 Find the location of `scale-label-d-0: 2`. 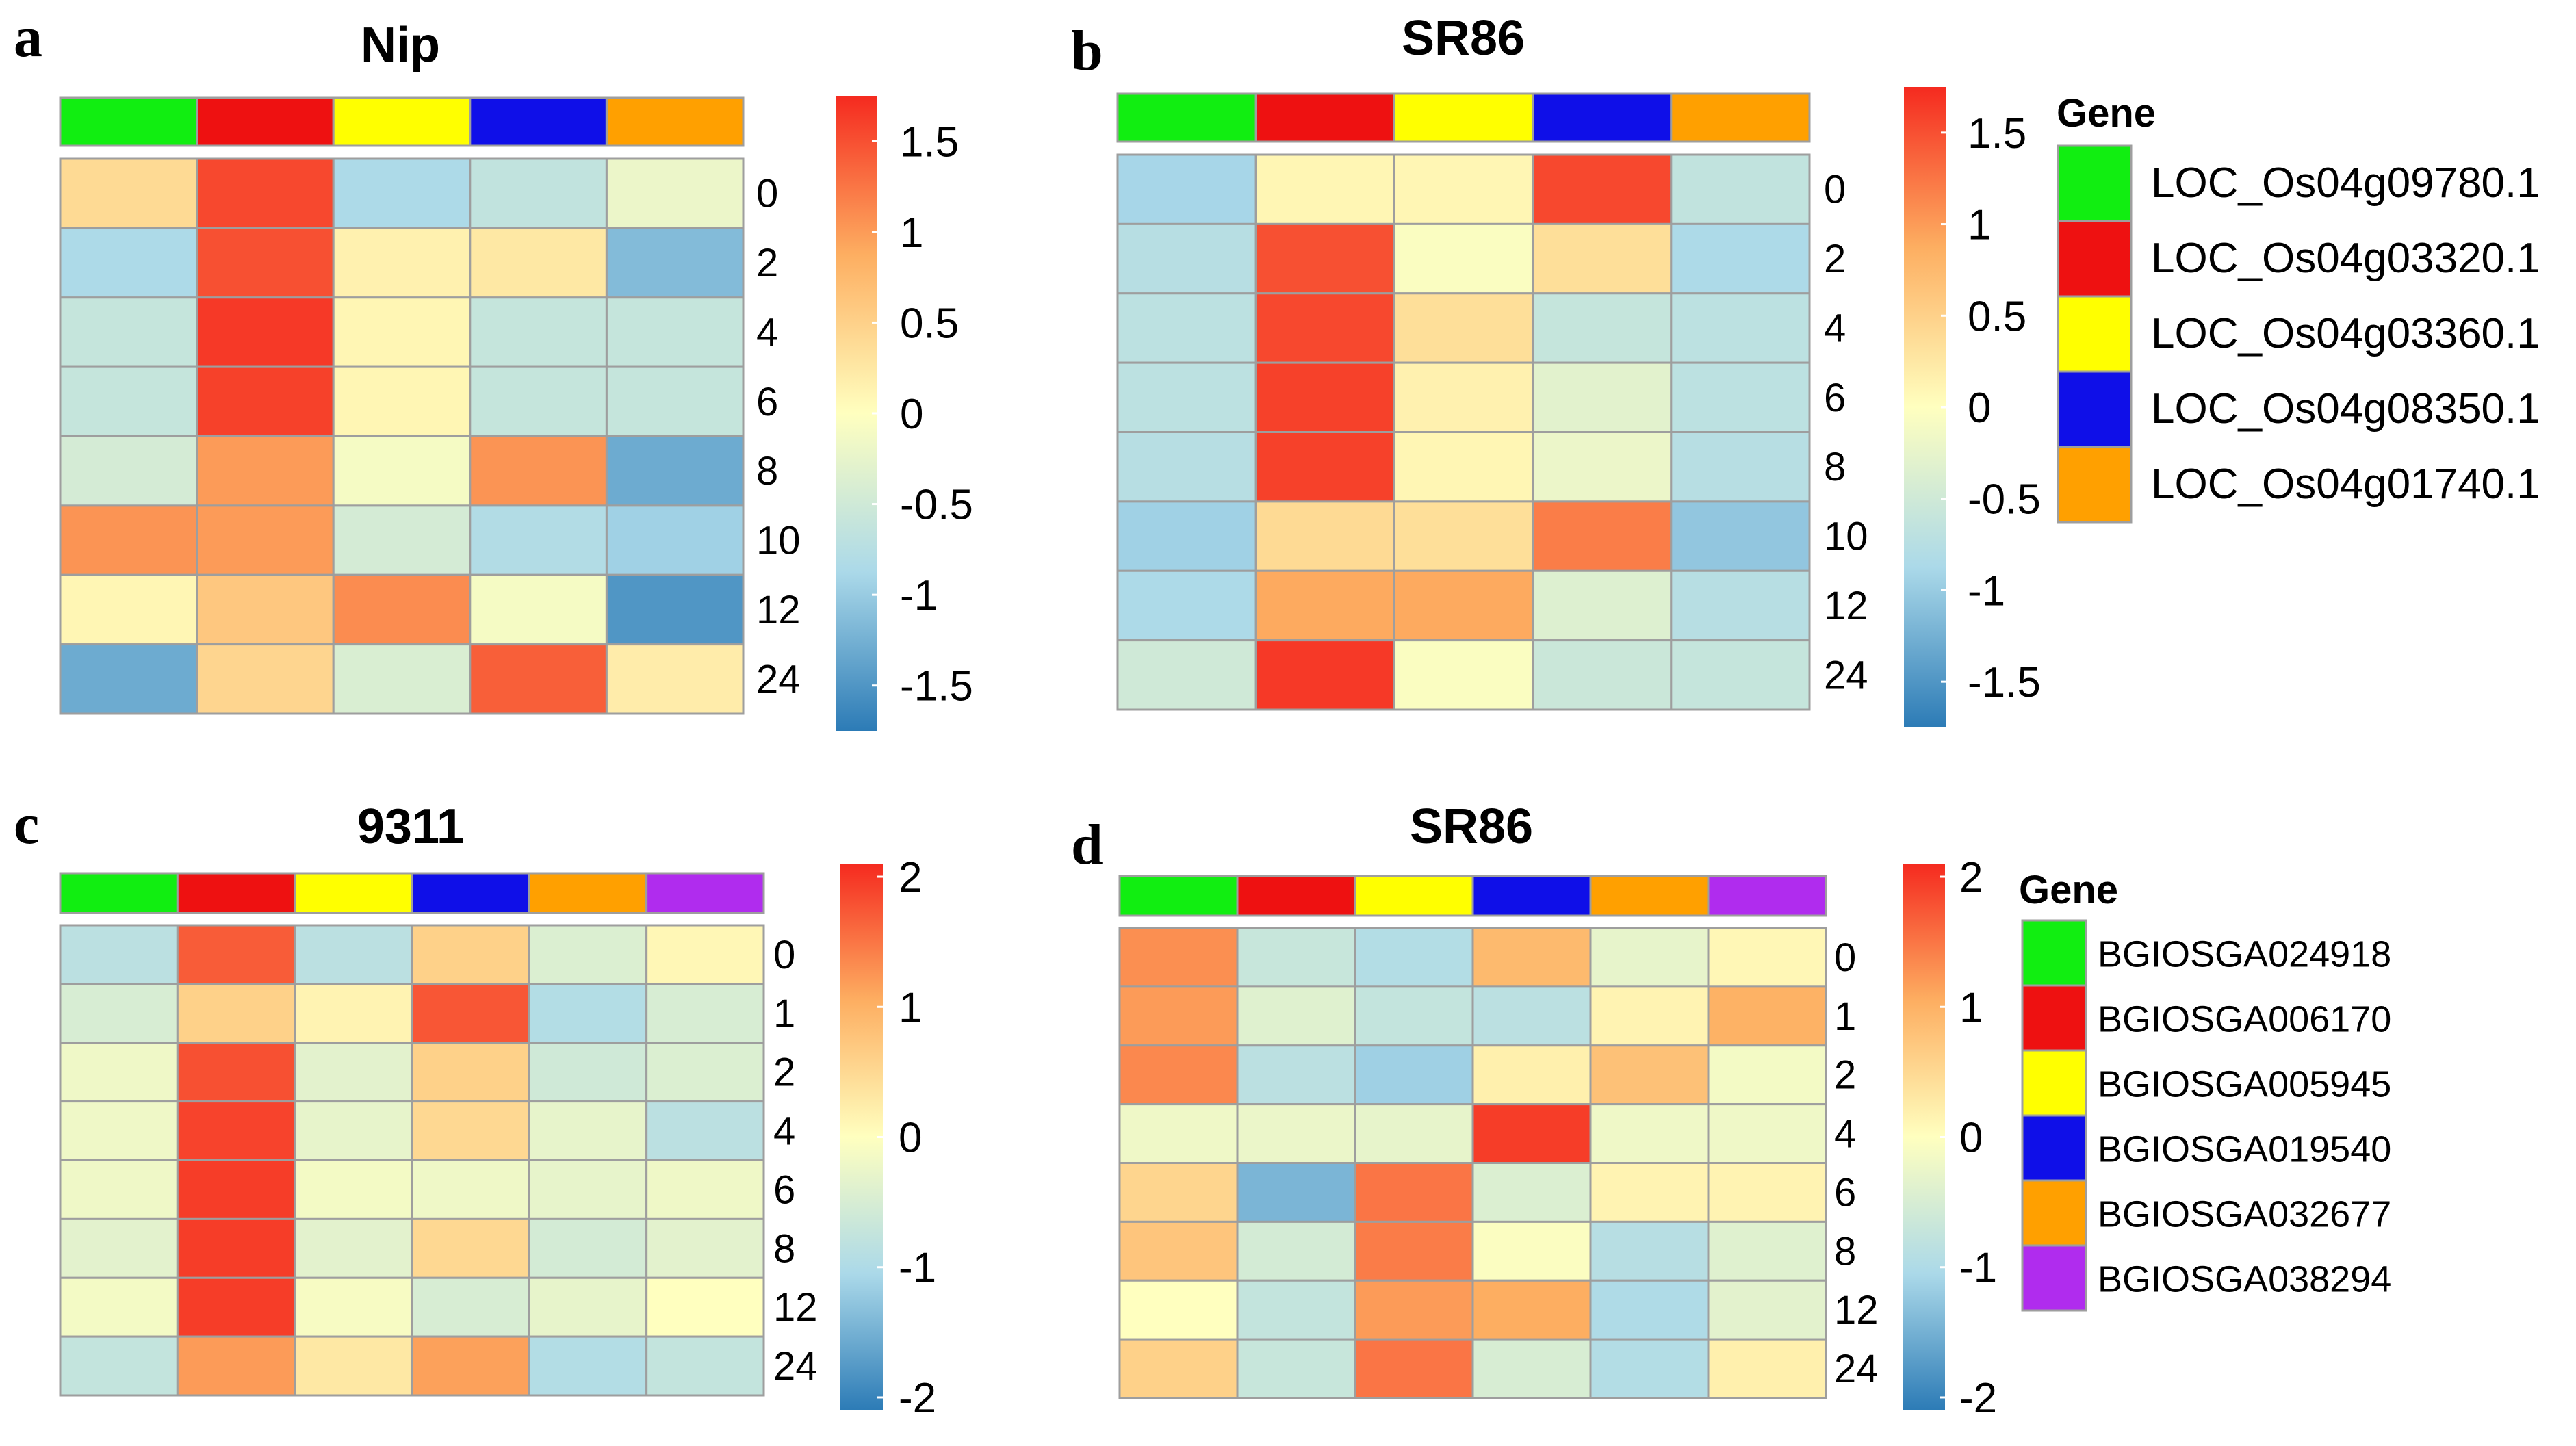

scale-label-d-0: 2 is located at coordinates (1971, 877).